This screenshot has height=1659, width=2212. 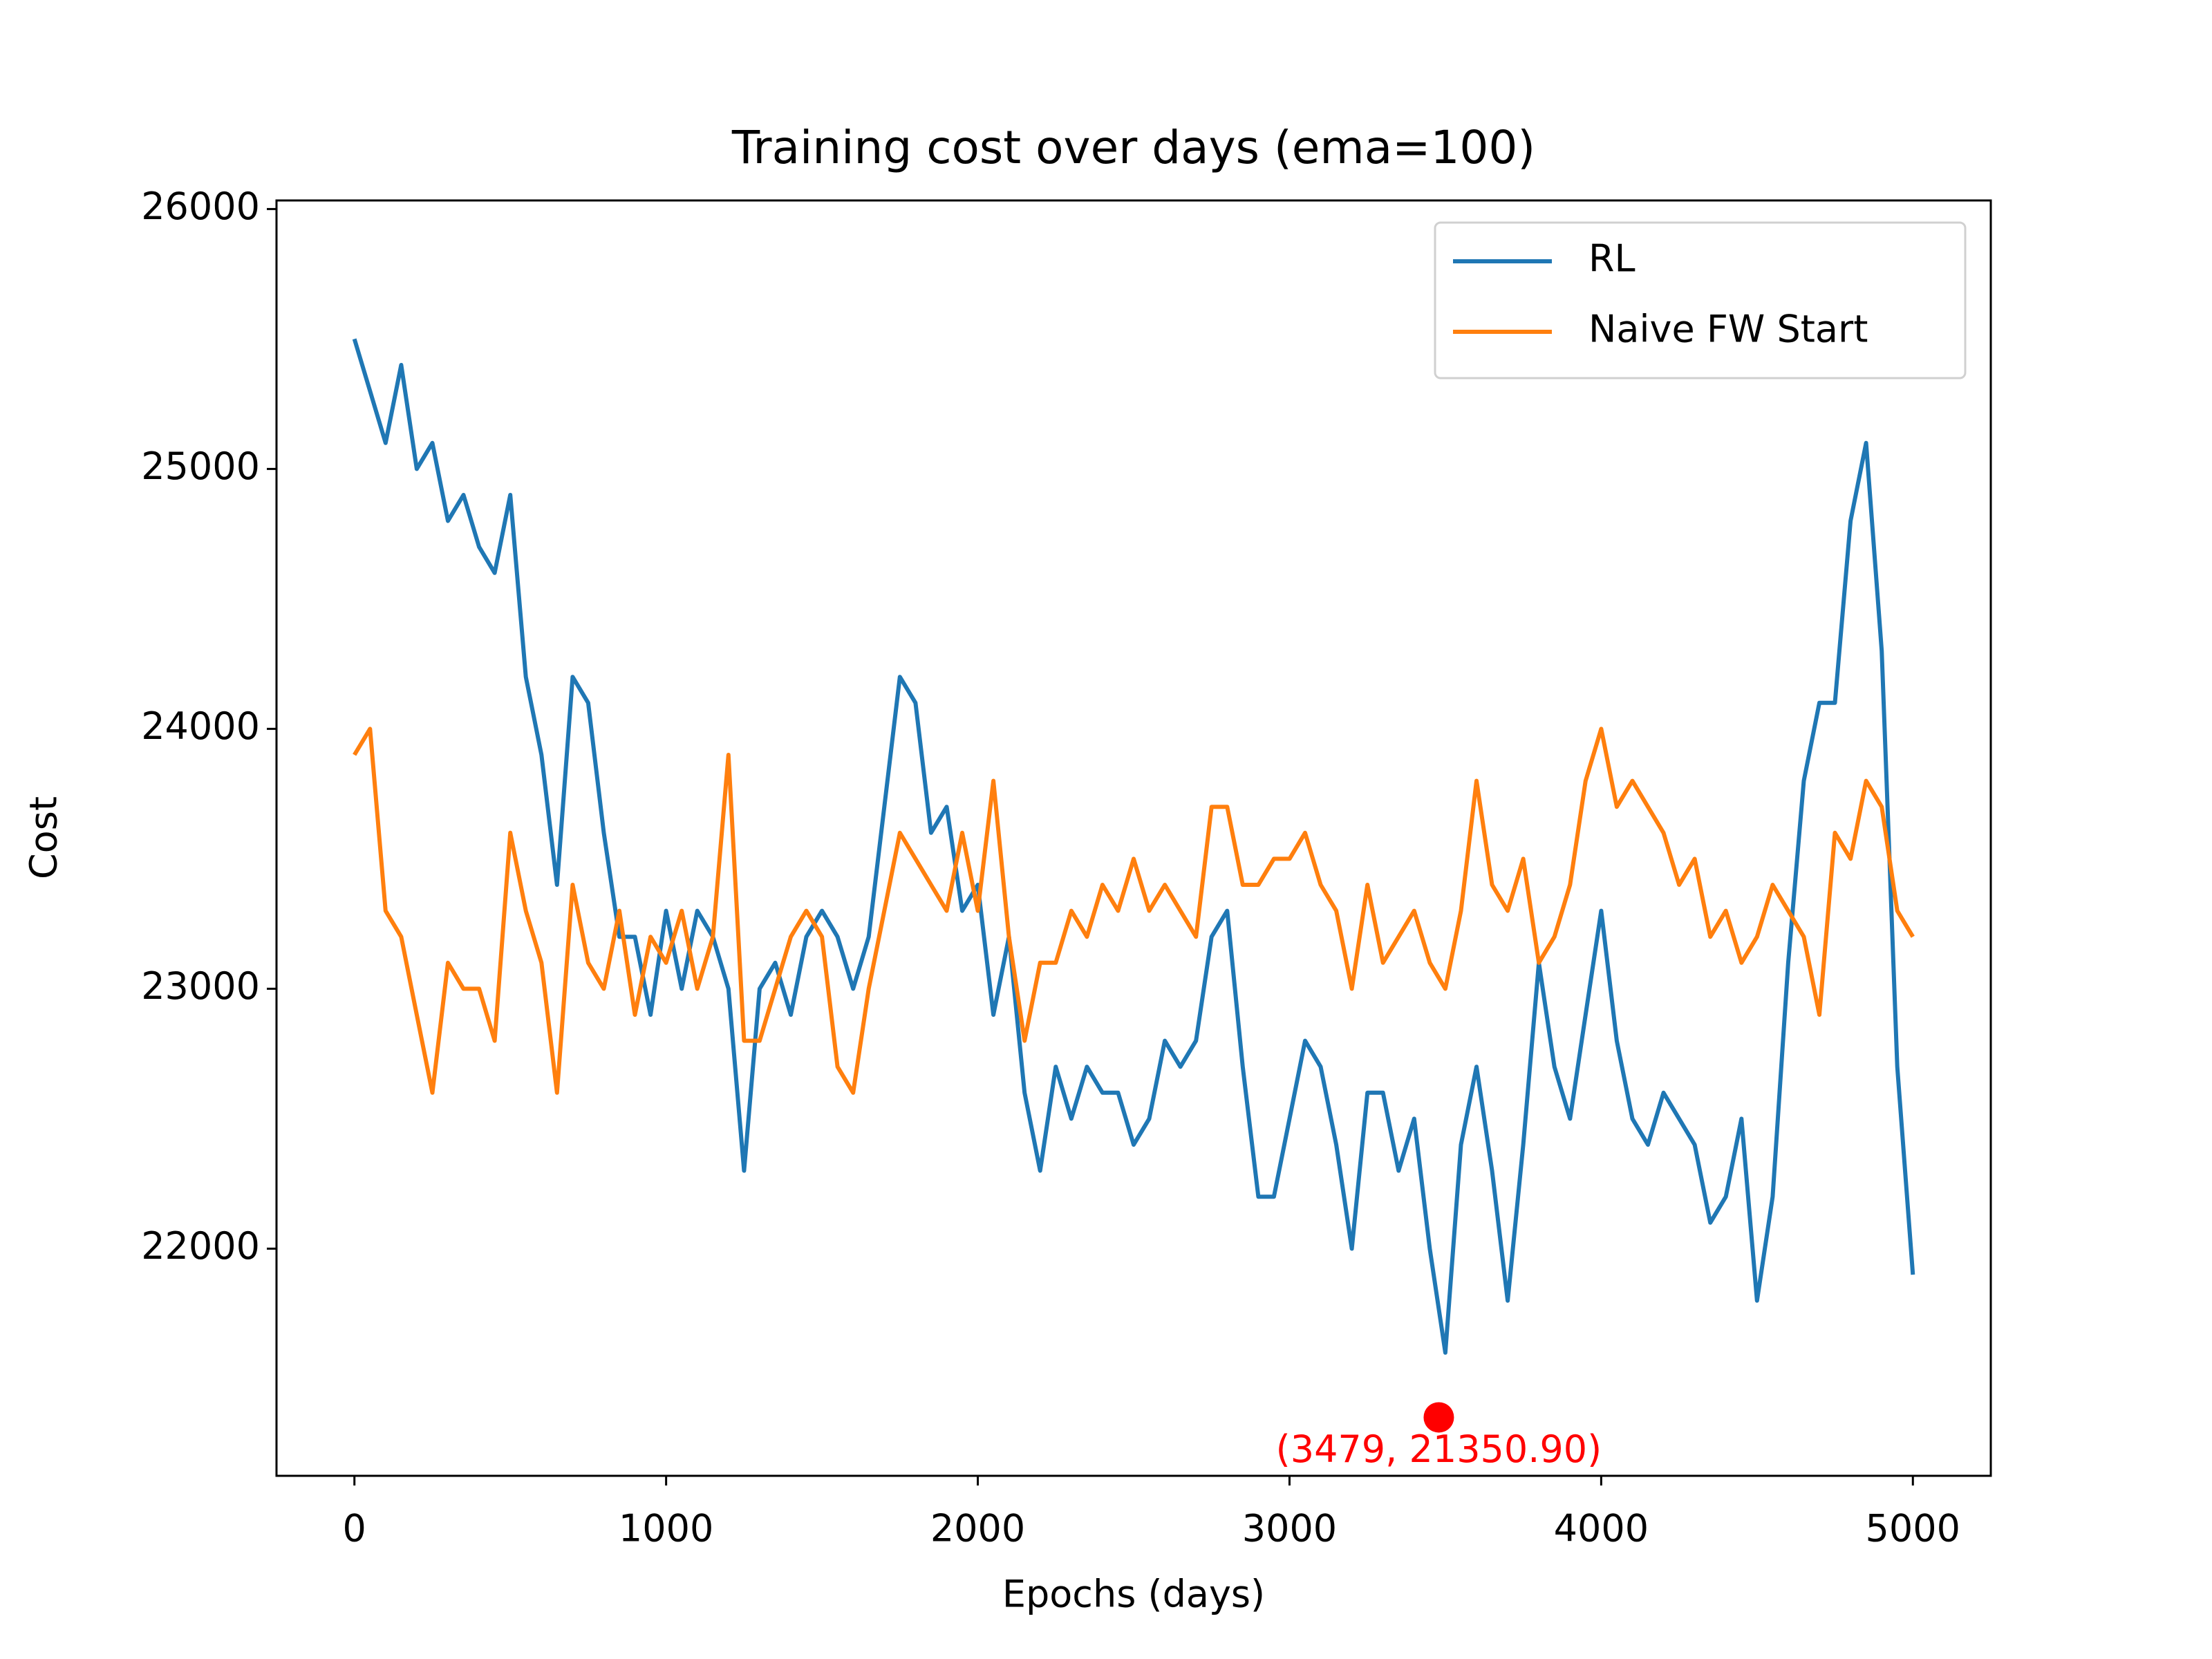 I want to click on x-tick-label: 3000, so click(x=1289, y=1529).